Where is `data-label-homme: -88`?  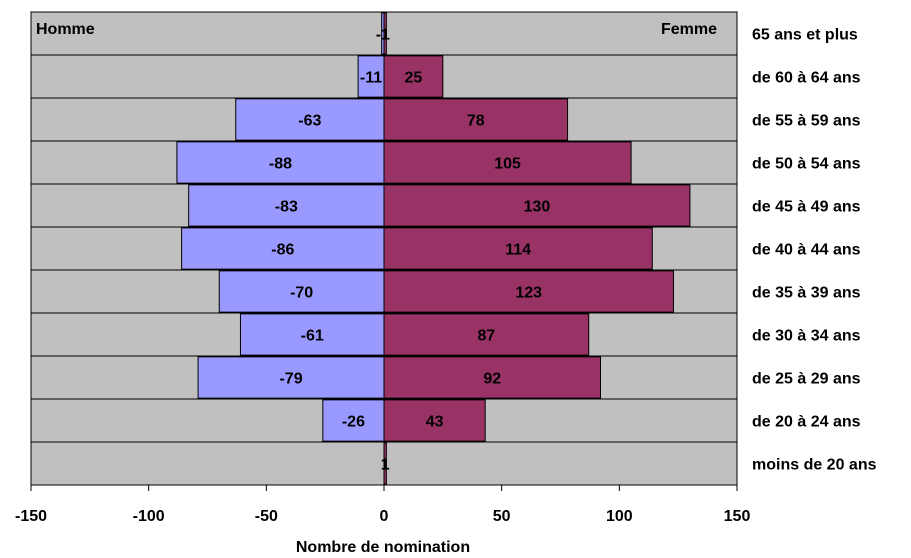 data-label-homme: -88 is located at coordinates (280, 164).